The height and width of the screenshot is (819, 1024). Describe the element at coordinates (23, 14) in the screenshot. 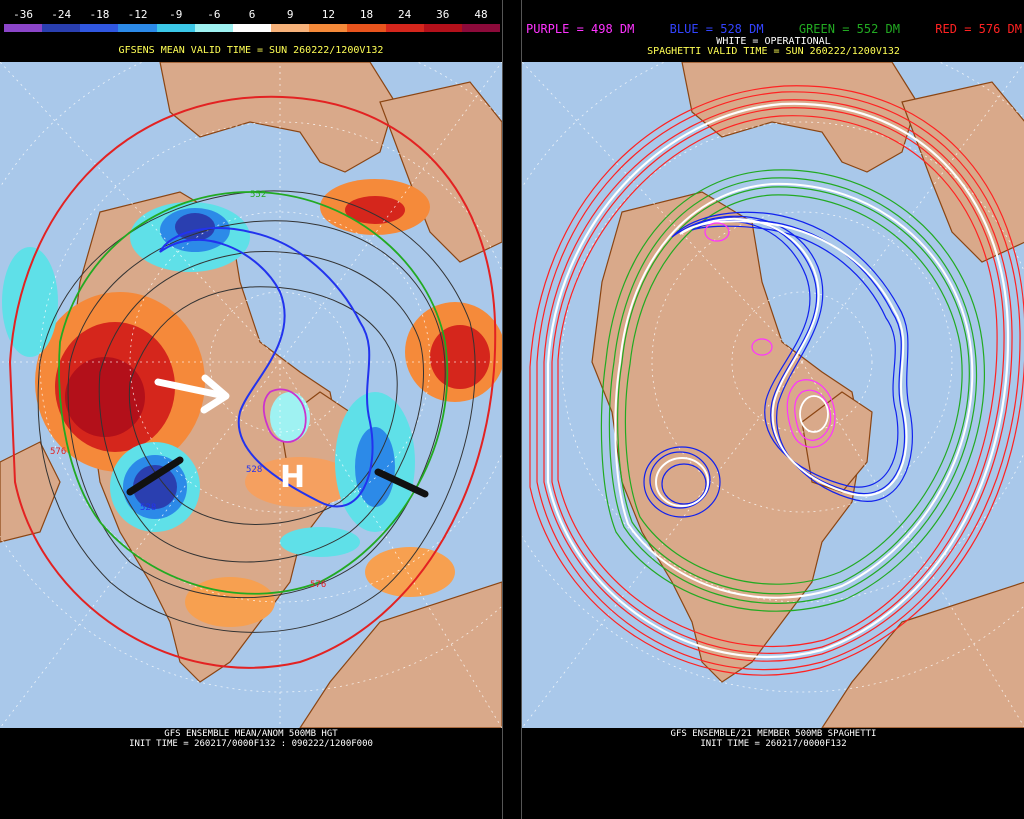

I see `scale-label: -36` at that location.